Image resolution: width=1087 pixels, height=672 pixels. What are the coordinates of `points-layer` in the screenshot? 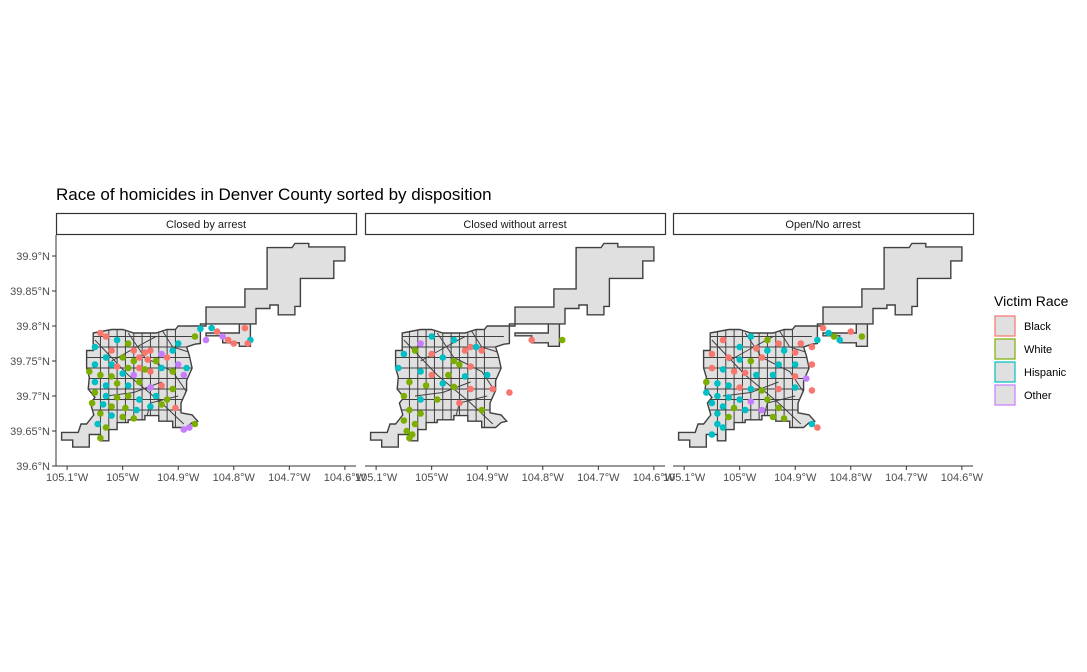 It's located at (170, 383).